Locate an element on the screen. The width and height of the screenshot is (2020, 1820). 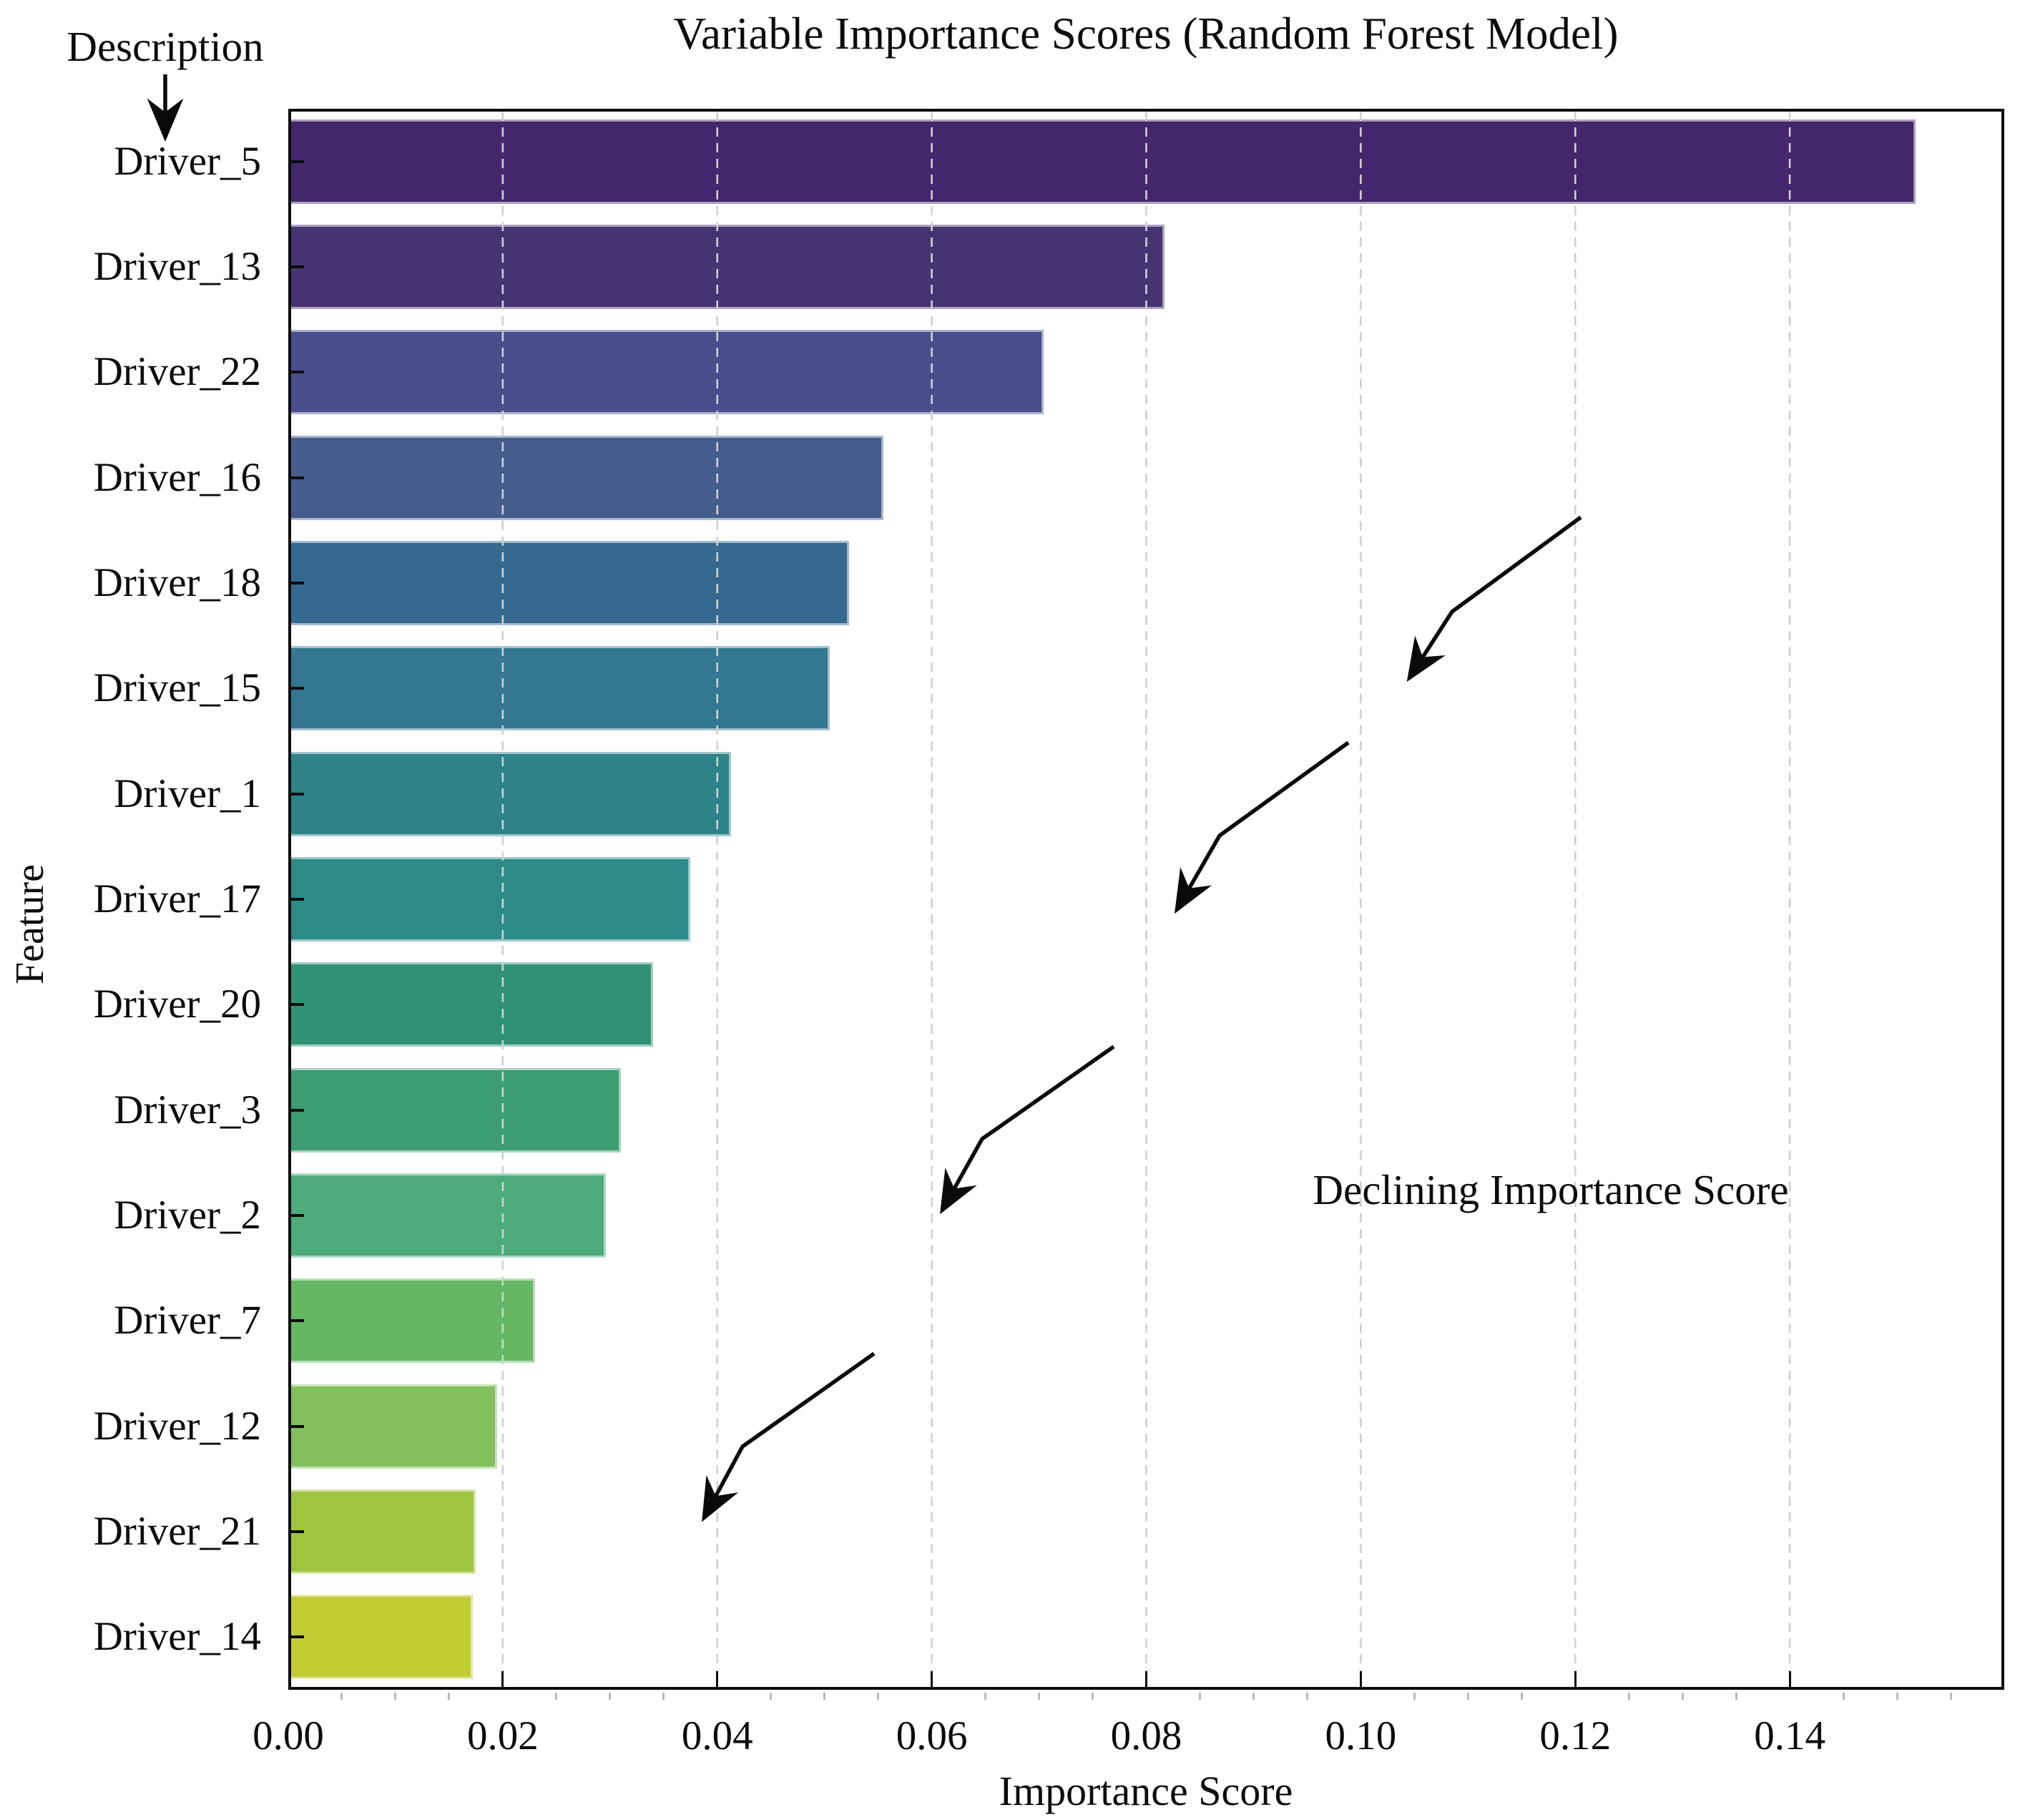
y-tick-label-Driver_1: Driver_1 is located at coordinates (187, 793).